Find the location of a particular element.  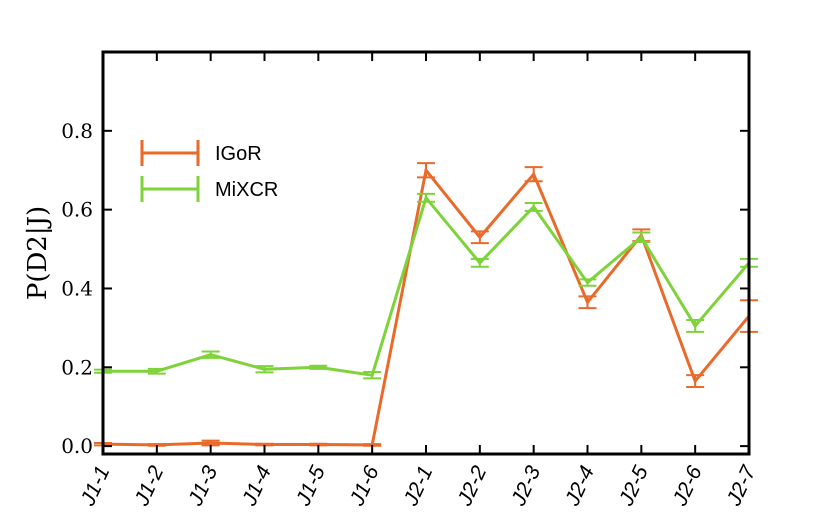

y-tick-label: 0.8 is located at coordinates (77, 131).